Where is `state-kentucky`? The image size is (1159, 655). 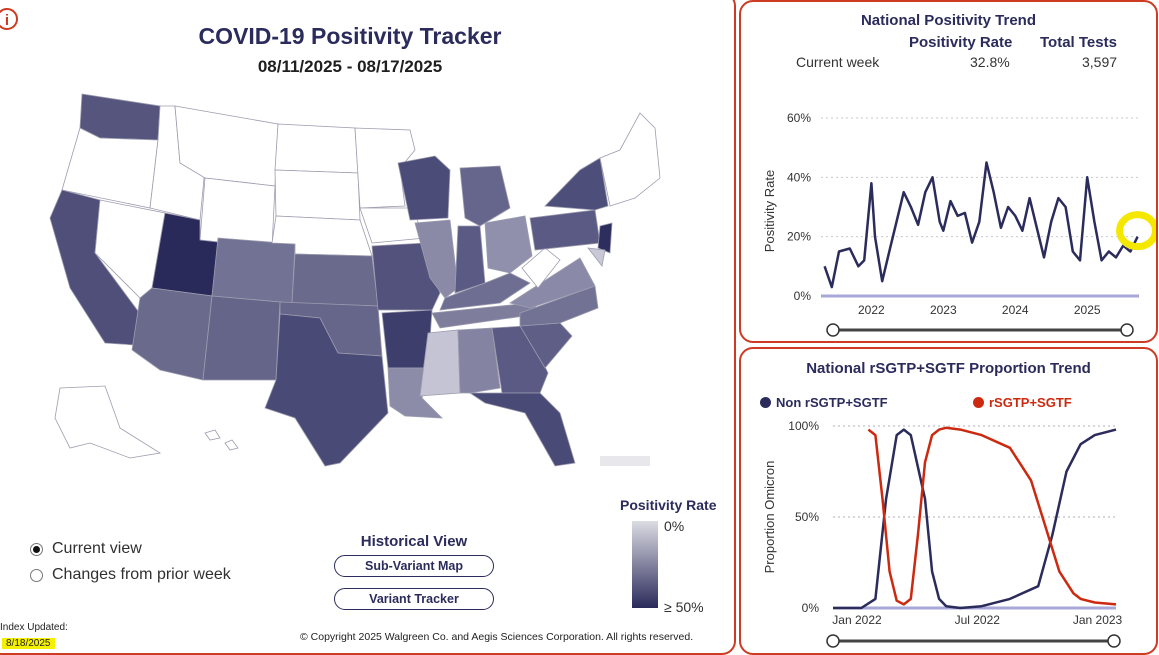
state-kentucky is located at coordinates (485, 291).